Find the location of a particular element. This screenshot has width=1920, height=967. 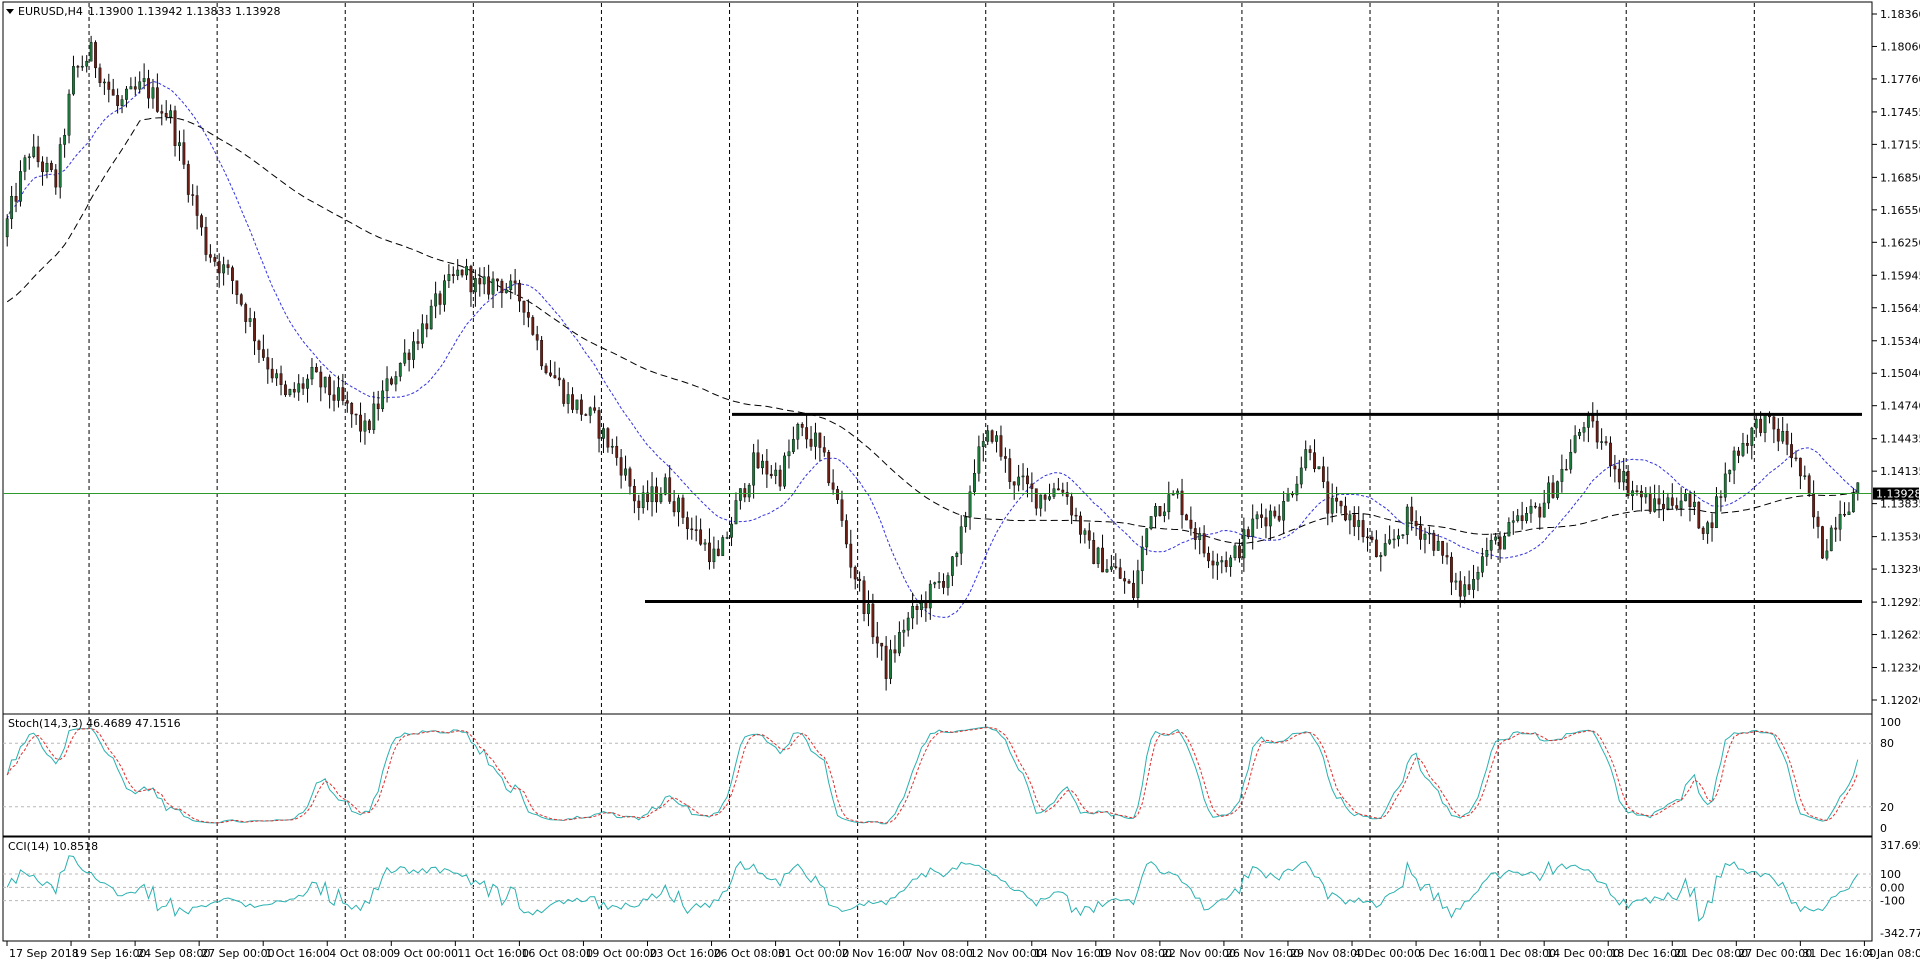

price-tick-label: 1.12925 is located at coordinates (1900, 602).